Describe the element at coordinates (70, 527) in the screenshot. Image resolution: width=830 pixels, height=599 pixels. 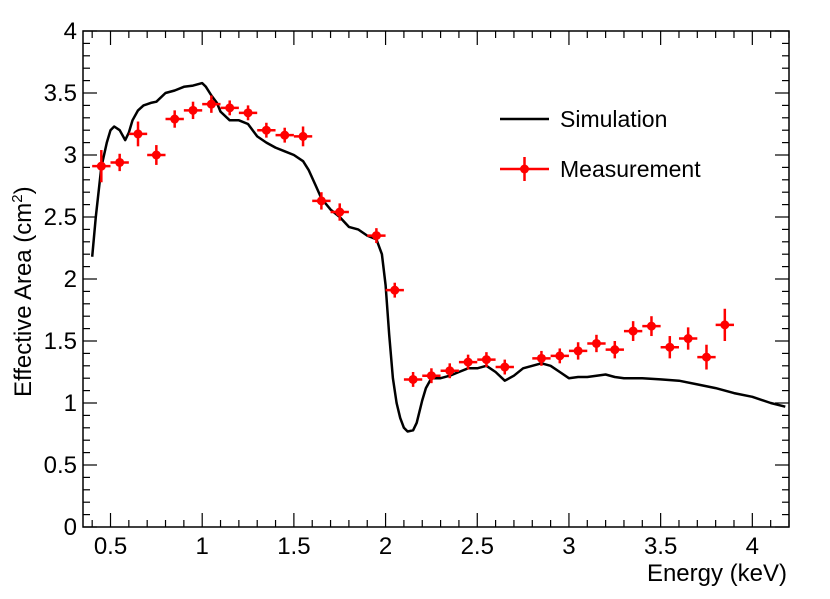
I see `y-tick-label: 0` at that location.